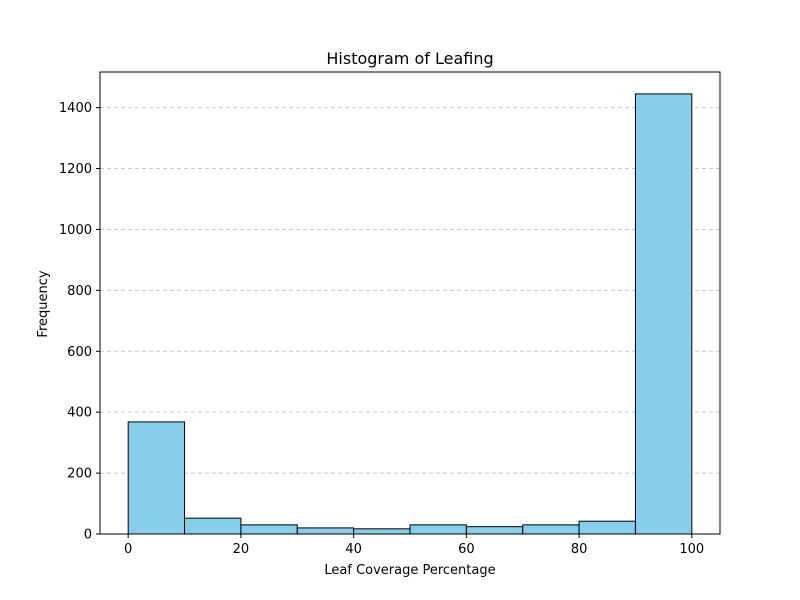 The height and width of the screenshot is (600, 800). I want to click on y-axis-label: Frequency, so click(43, 303).